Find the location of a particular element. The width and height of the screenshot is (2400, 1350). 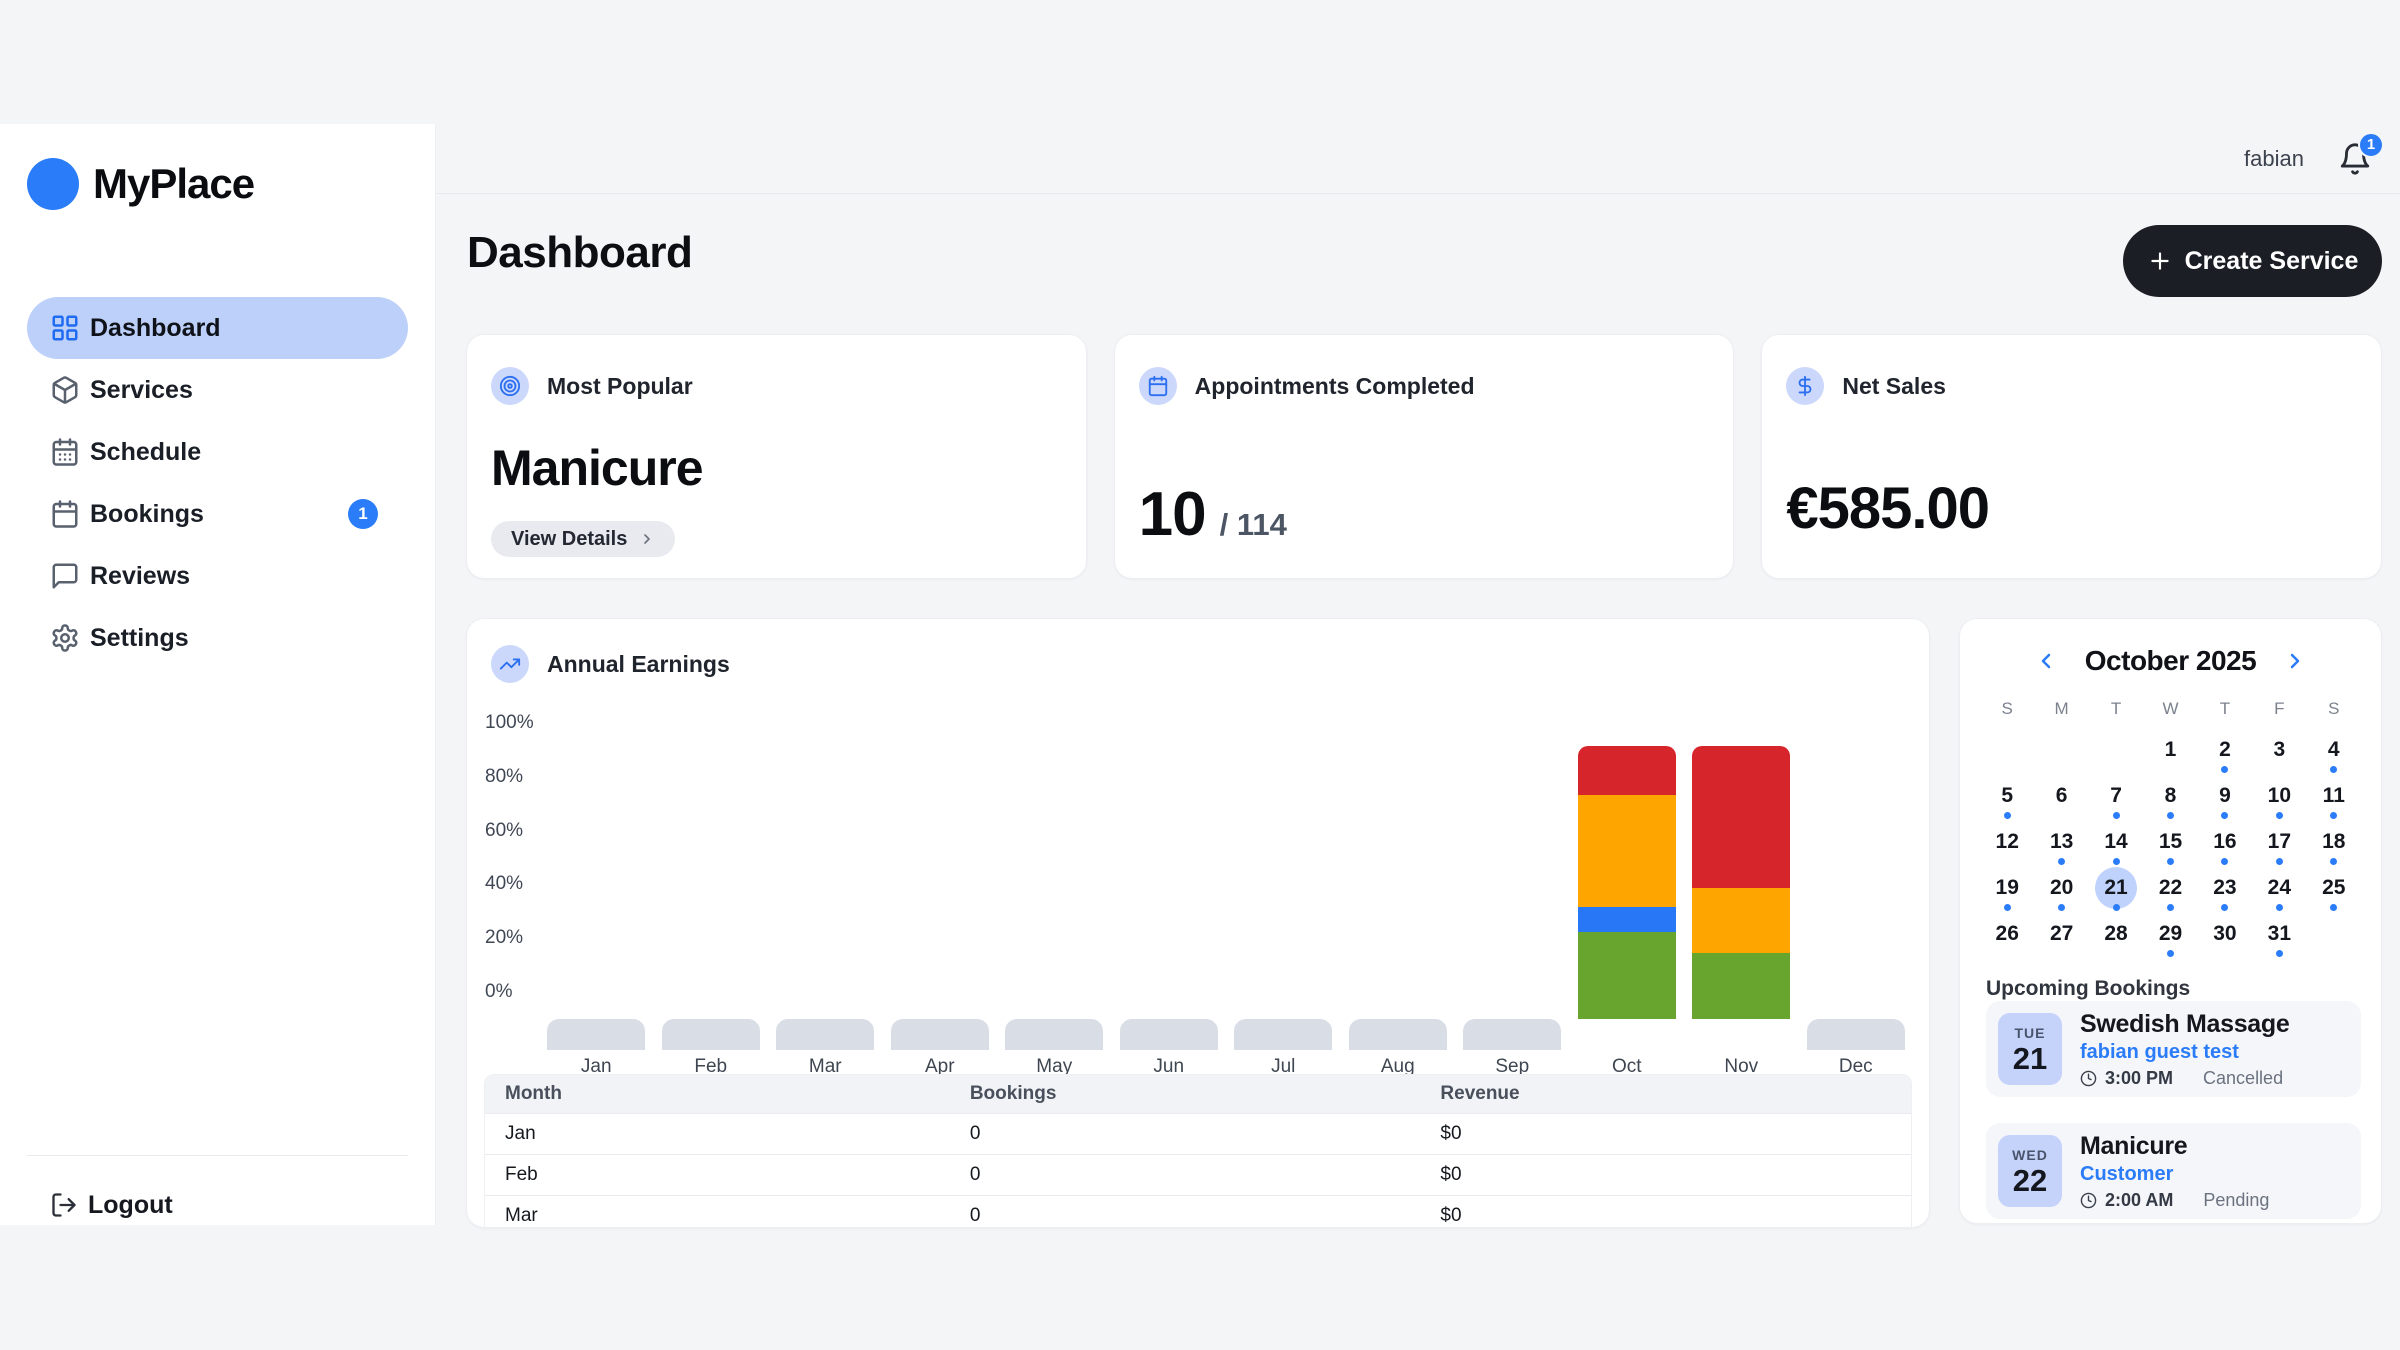

calendar-day-13: 13 is located at coordinates (2061, 842).